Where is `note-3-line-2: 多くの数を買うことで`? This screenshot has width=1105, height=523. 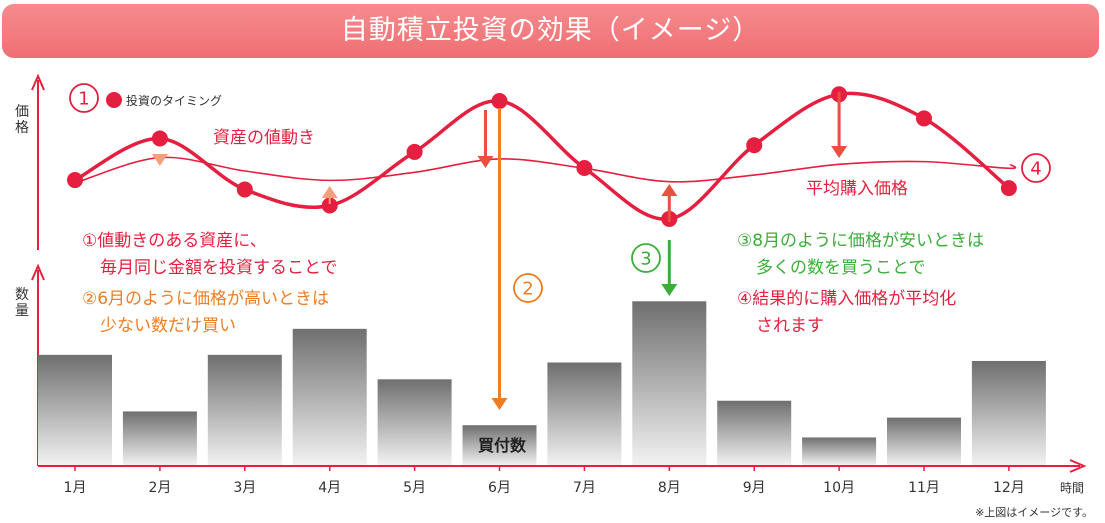 note-3-line-2: 多くの数を買うことで is located at coordinates (841, 268).